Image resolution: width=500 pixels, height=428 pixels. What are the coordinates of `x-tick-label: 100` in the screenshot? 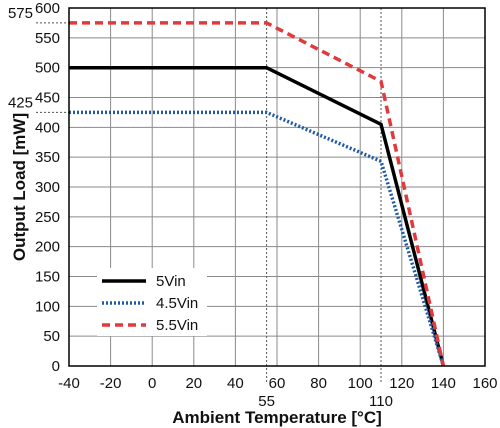 It's located at (360, 383).